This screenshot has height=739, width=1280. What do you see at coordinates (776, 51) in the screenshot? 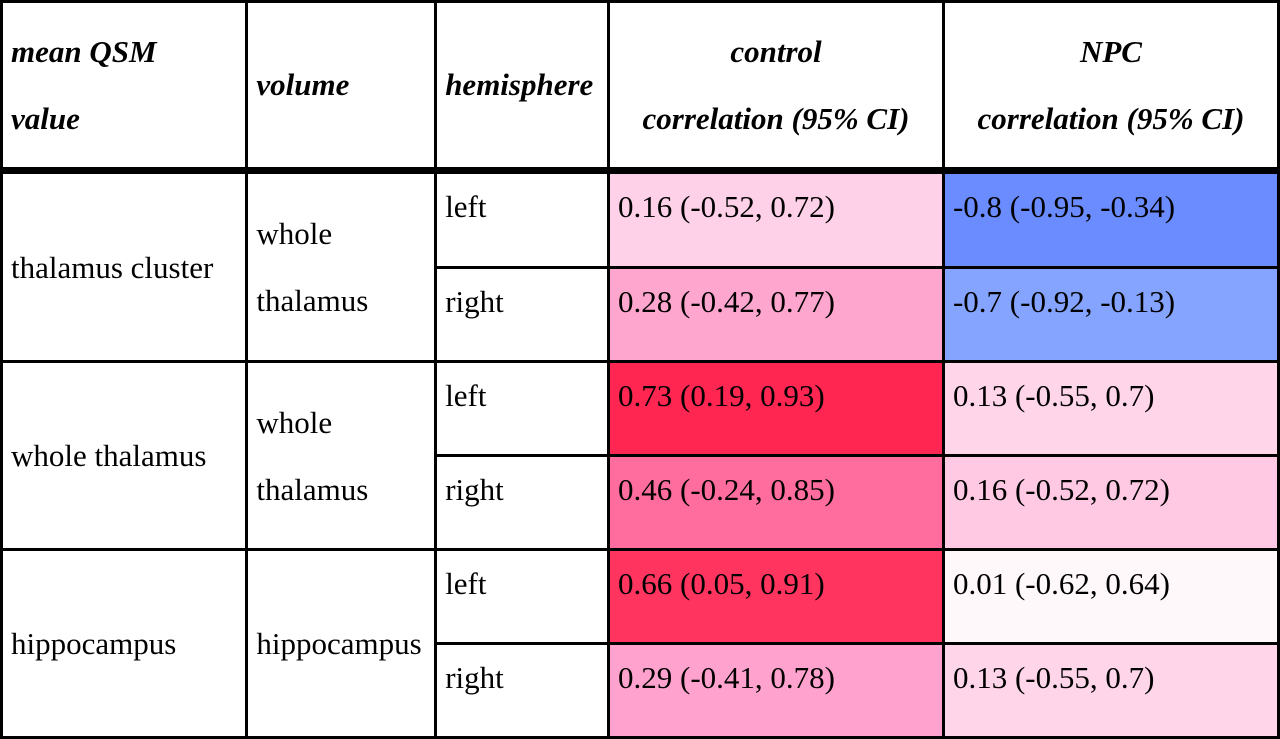
I see `header-control-line1: control` at bounding box center [776, 51].